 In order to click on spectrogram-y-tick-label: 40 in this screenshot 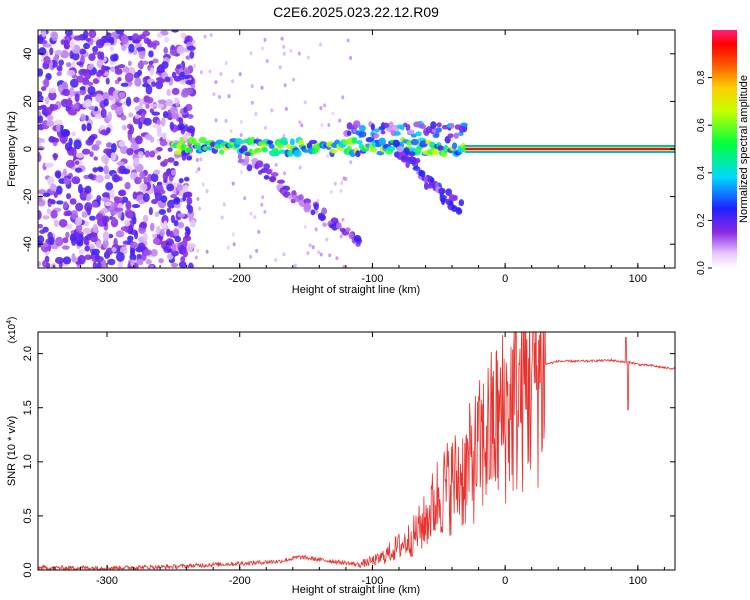, I will do `click(28, 54)`.